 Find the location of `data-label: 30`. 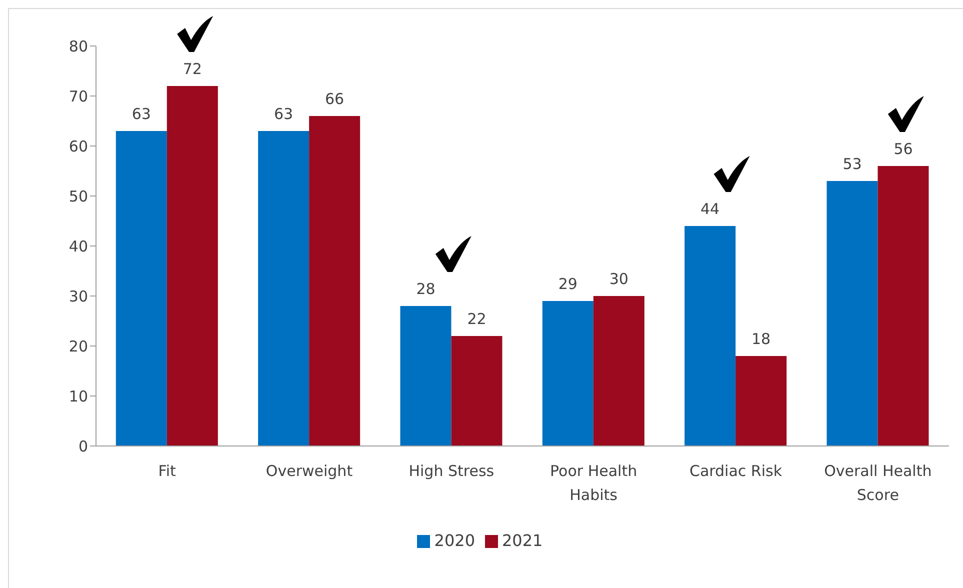

data-label: 30 is located at coordinates (618, 279).